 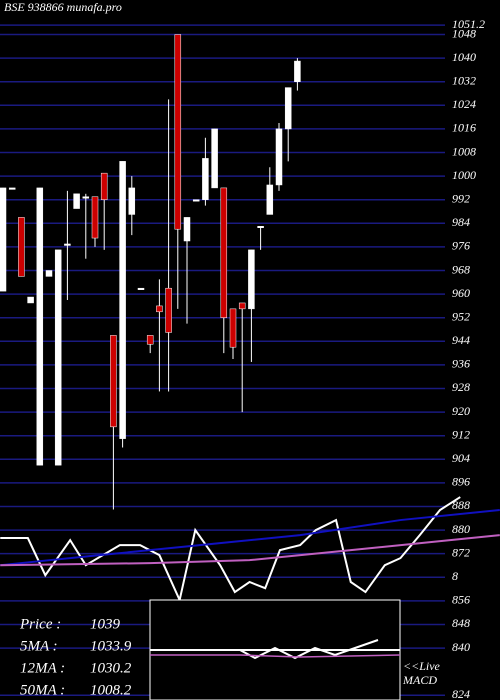 What do you see at coordinates (461, 246) in the screenshot?
I see `y-tick-label: 976` at bounding box center [461, 246].